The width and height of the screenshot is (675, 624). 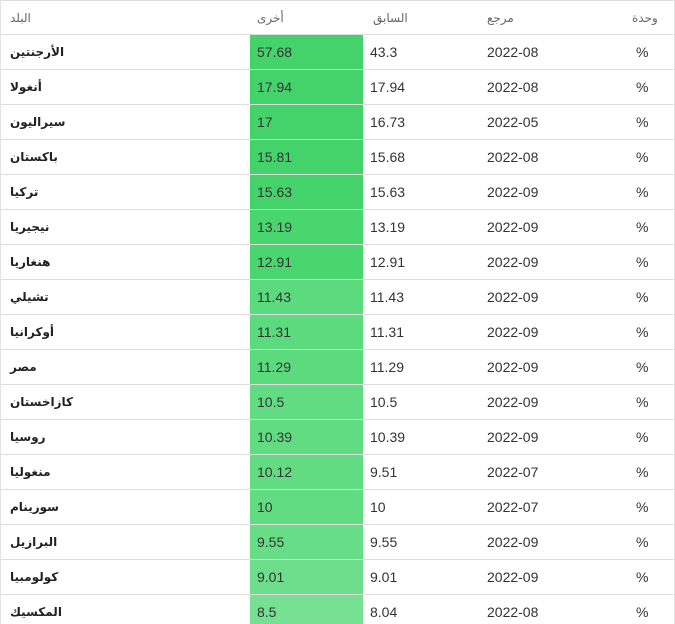 What do you see at coordinates (38, 122) in the screenshot?
I see `country-link: سيراليون` at bounding box center [38, 122].